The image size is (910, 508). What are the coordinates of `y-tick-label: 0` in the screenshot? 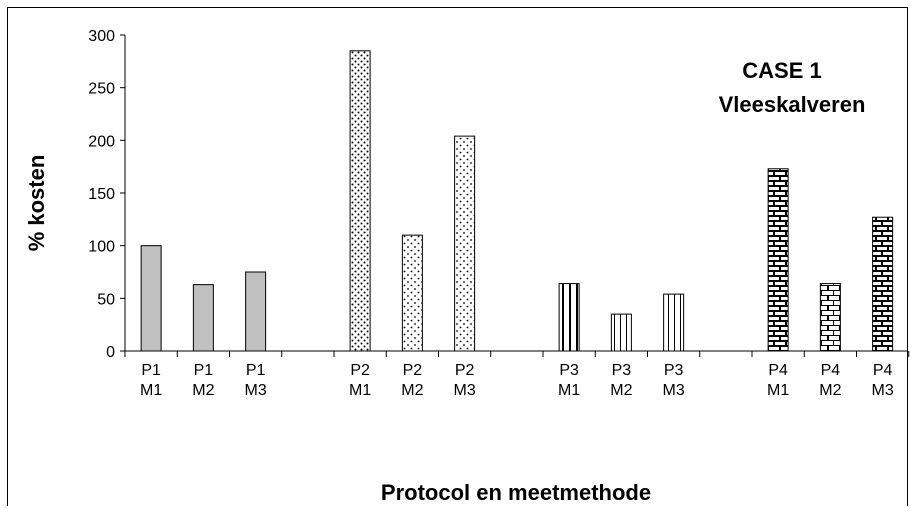 It's located at (110, 352).